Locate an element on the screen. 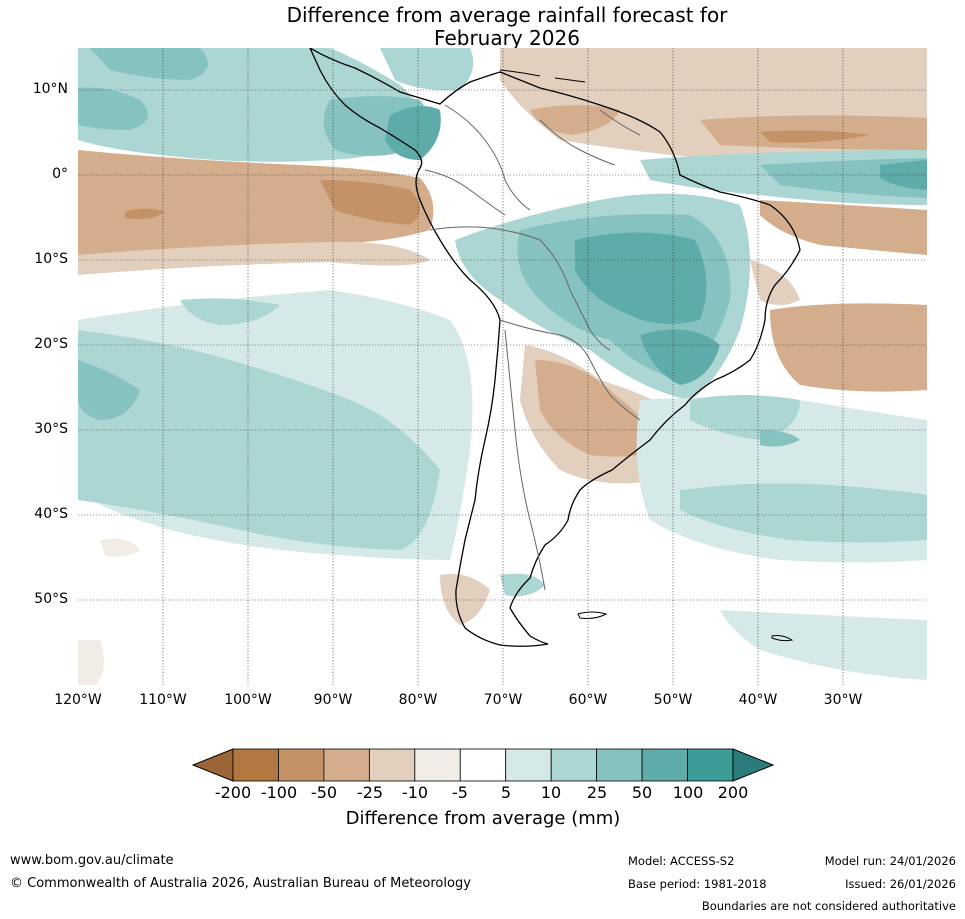  lon-label-50w: 50°W is located at coordinates (673, 700).